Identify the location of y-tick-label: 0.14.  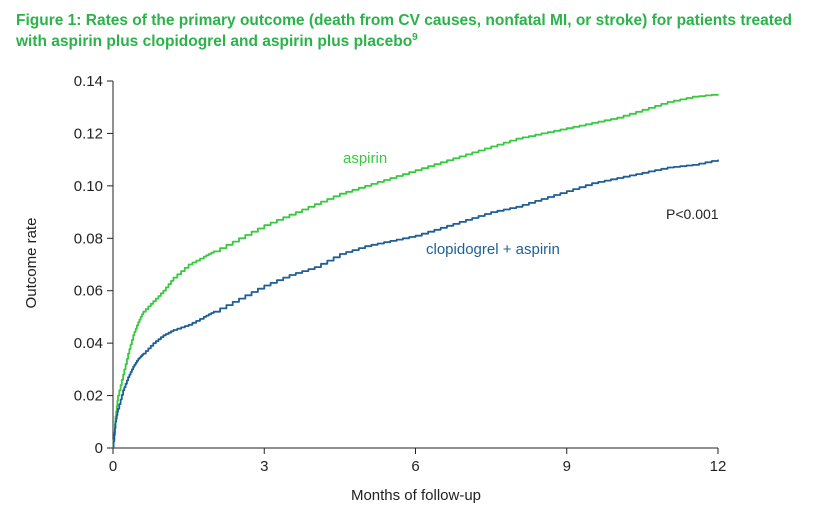
(88, 81).